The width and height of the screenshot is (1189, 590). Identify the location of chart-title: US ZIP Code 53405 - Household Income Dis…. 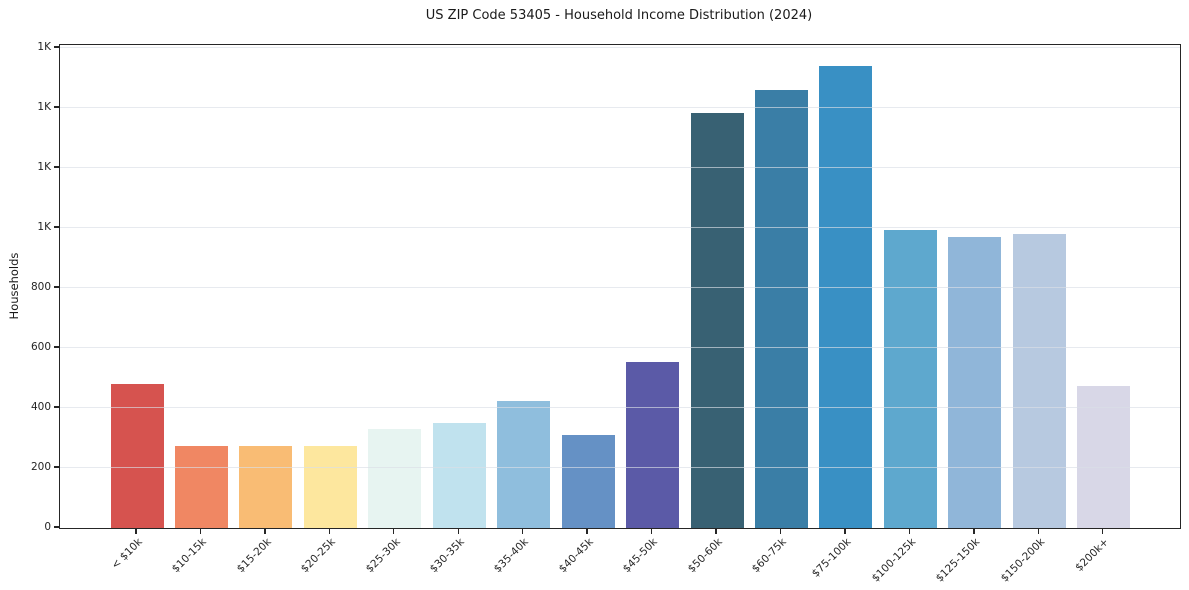
(619, 15).